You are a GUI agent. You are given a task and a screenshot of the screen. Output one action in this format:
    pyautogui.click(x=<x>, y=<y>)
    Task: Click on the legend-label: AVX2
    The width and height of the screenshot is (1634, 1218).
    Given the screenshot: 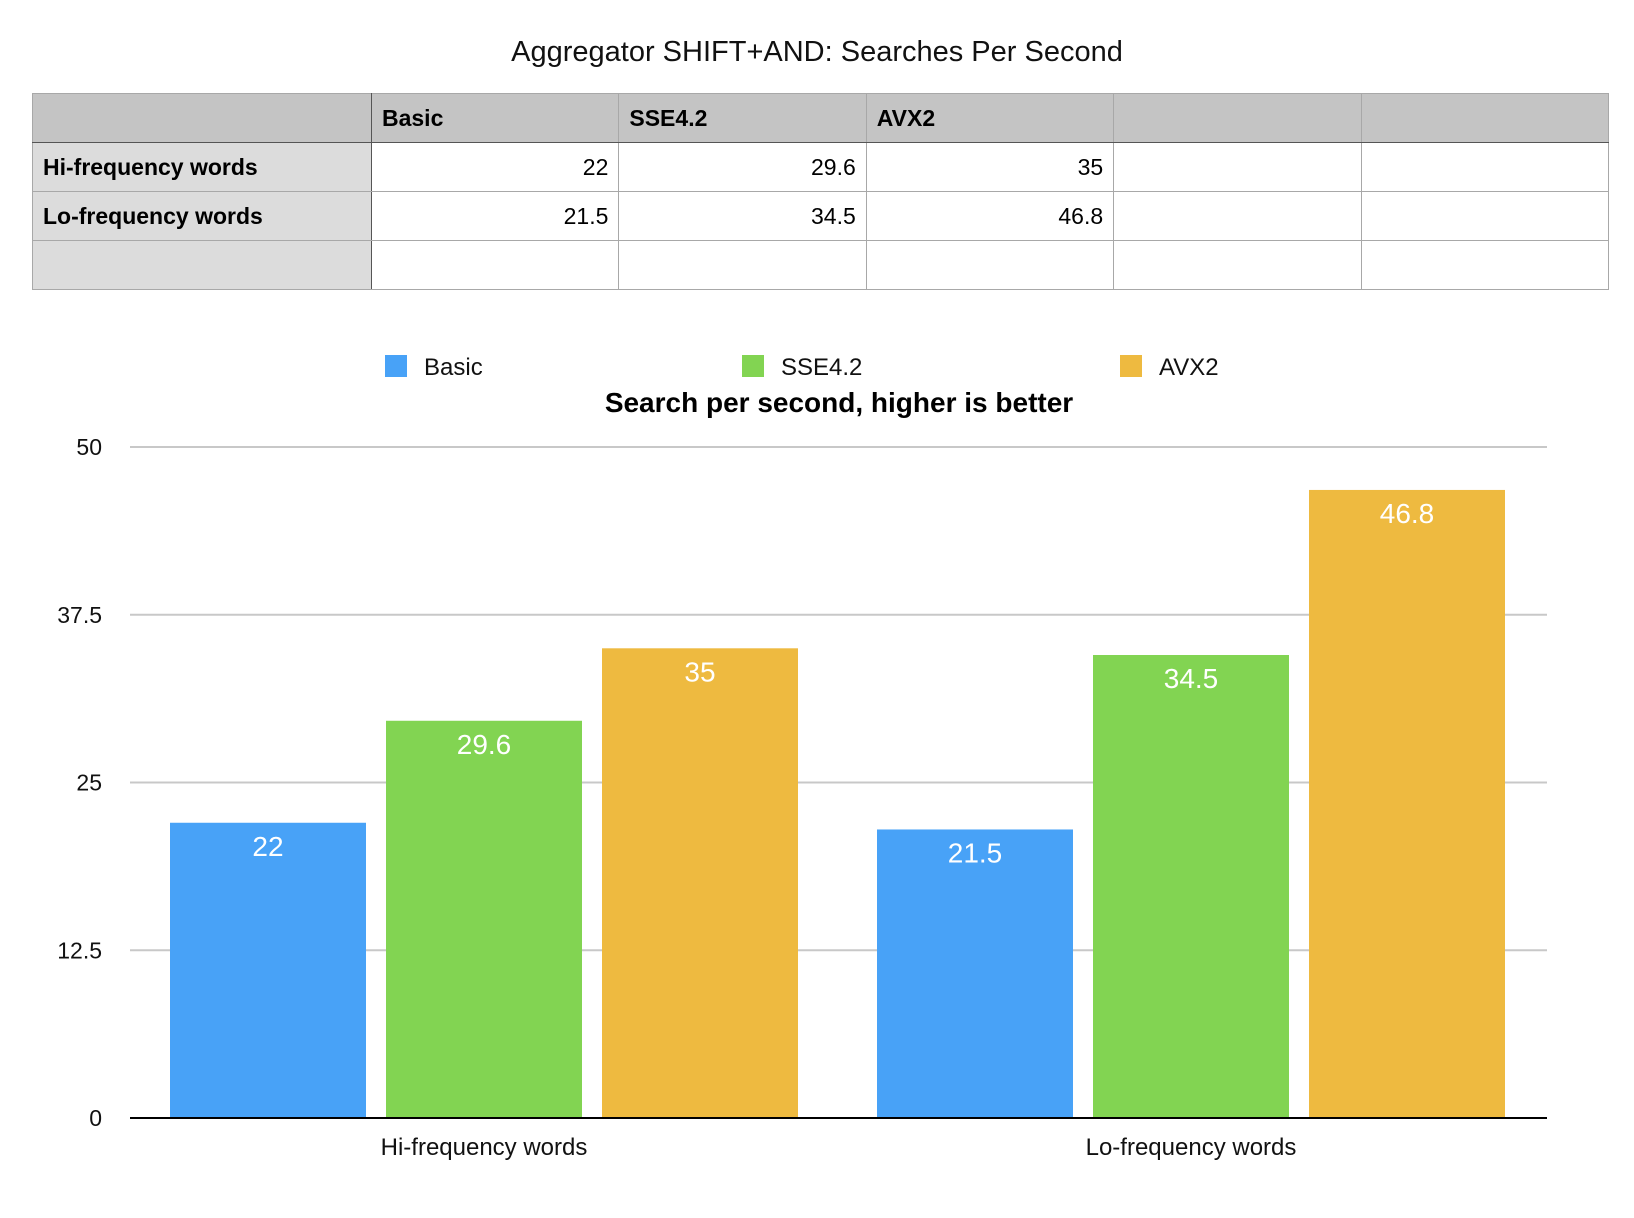 What is the action you would take?
    pyautogui.click(x=1189, y=367)
    